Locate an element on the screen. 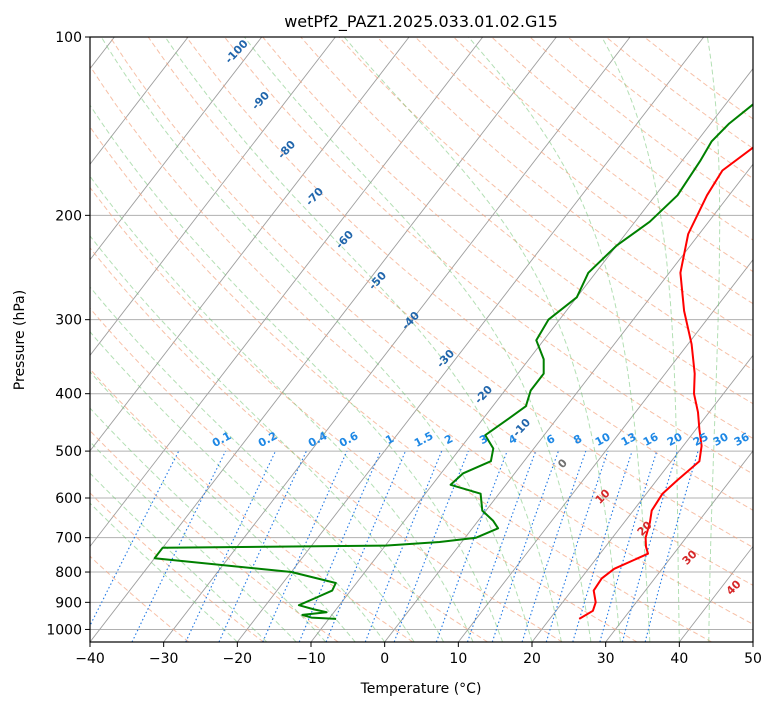  mixing-ratio-label: 1 is located at coordinates (389, 439).